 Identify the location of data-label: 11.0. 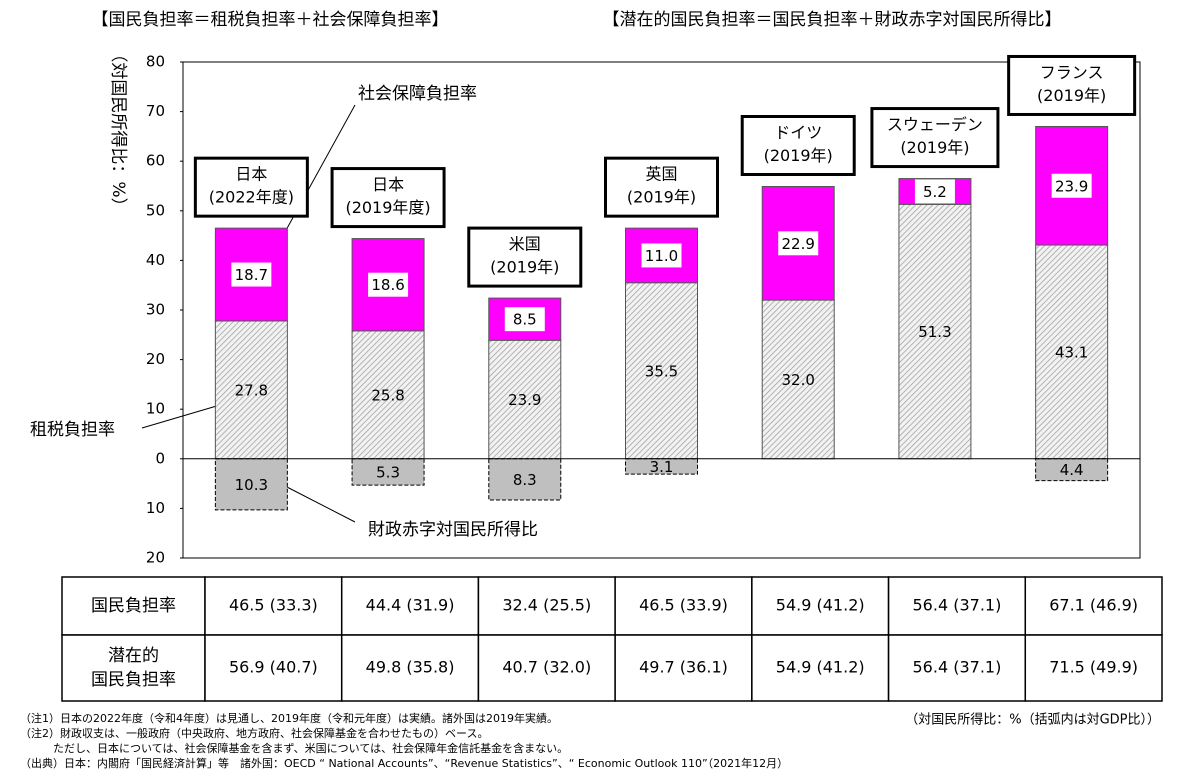
(661, 256).